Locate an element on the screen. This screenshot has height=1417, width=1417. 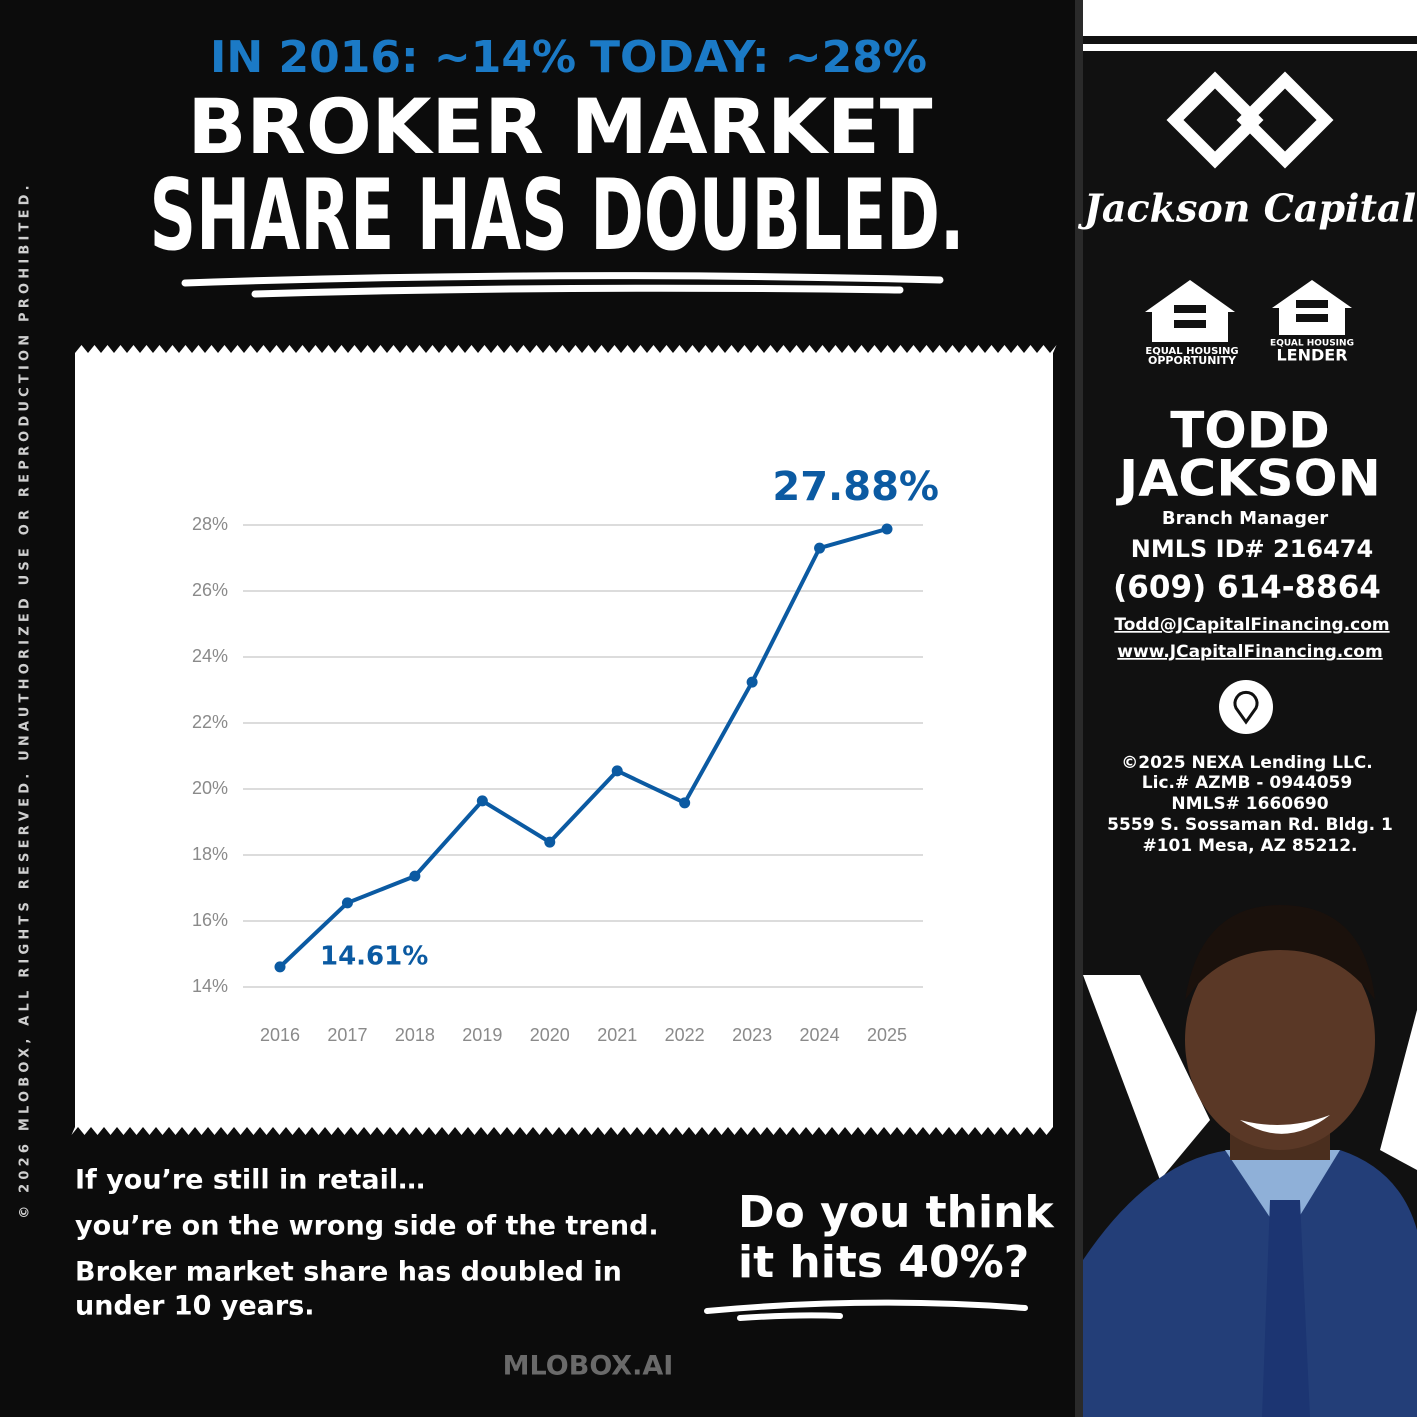
license: #101 Mesa, AZ 85212. is located at coordinates (1249, 846).